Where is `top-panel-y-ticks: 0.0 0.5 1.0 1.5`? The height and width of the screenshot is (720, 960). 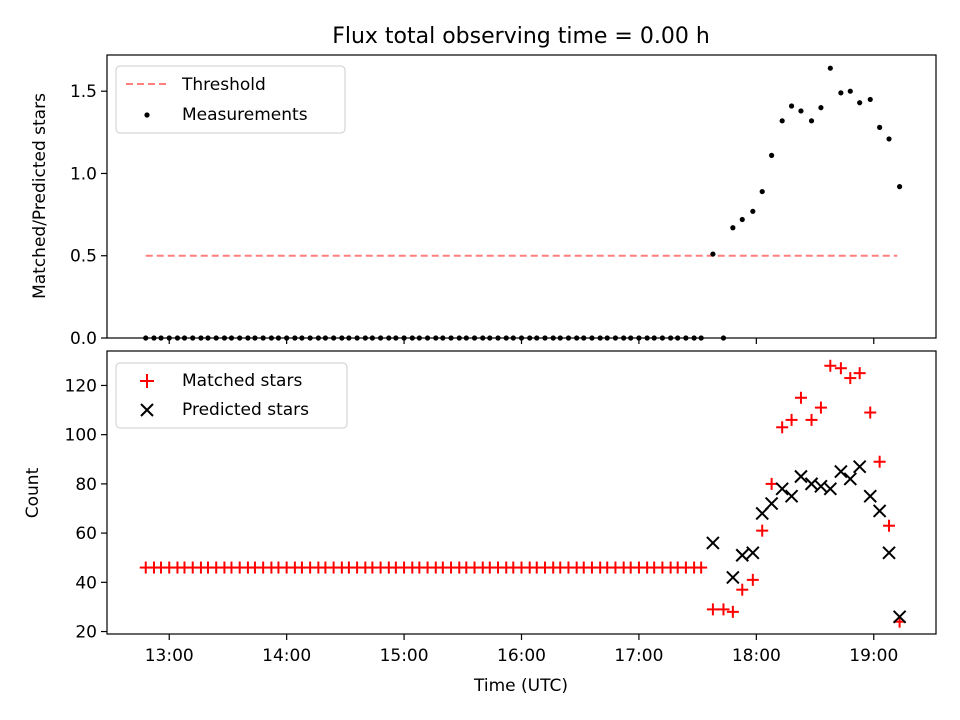 top-panel-y-ticks: 0.0 0.5 1.0 1.5 is located at coordinates (88, 215).